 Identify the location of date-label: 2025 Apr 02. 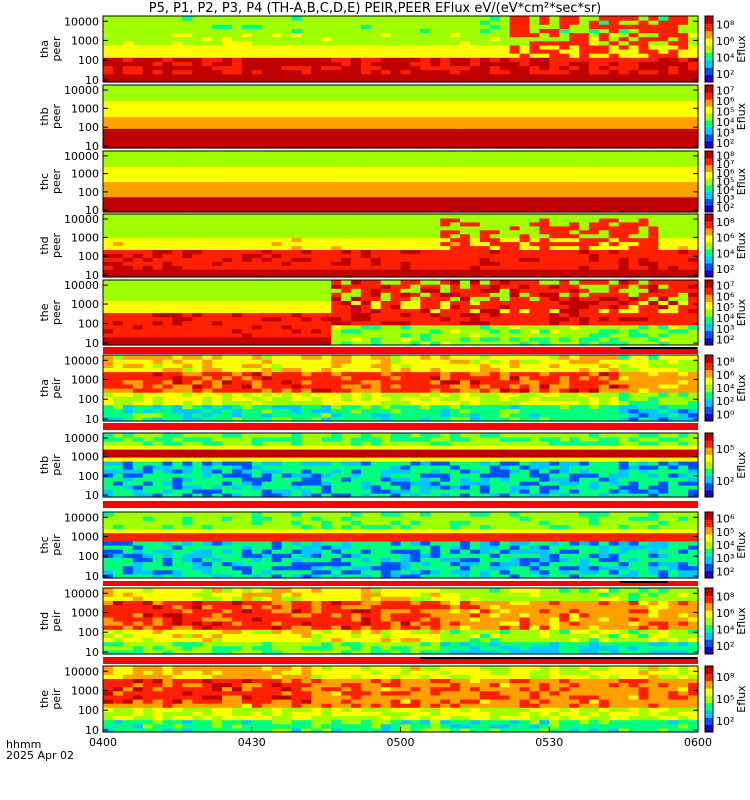
(40, 755).